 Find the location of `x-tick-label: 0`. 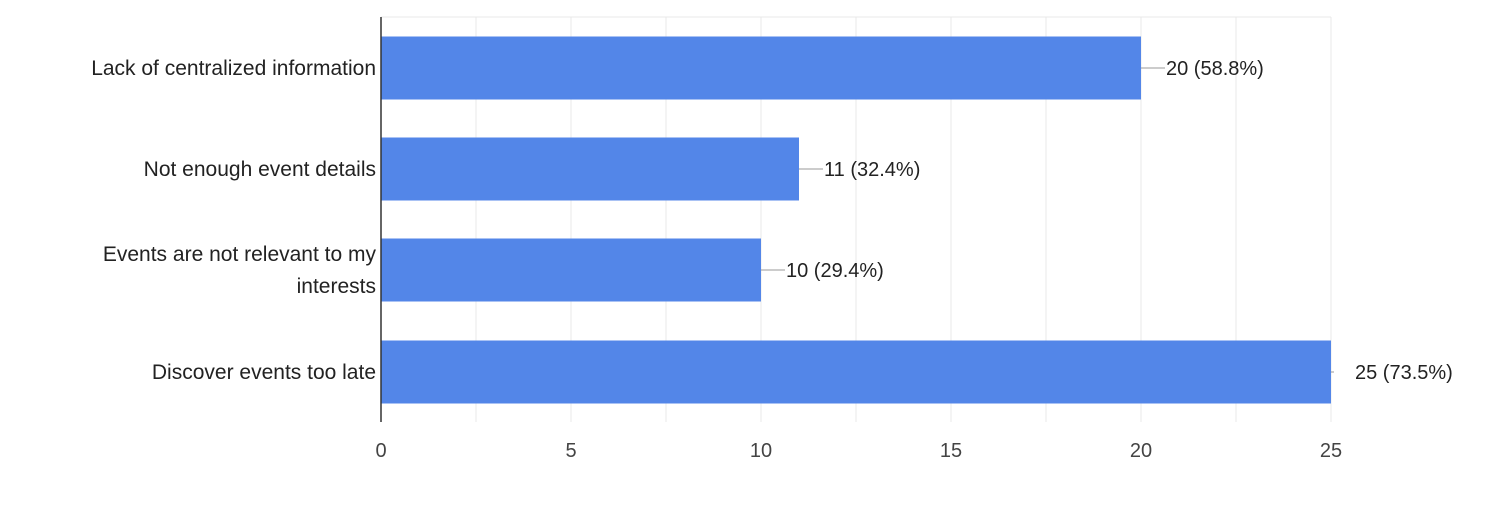

x-tick-label: 0 is located at coordinates (380, 451).